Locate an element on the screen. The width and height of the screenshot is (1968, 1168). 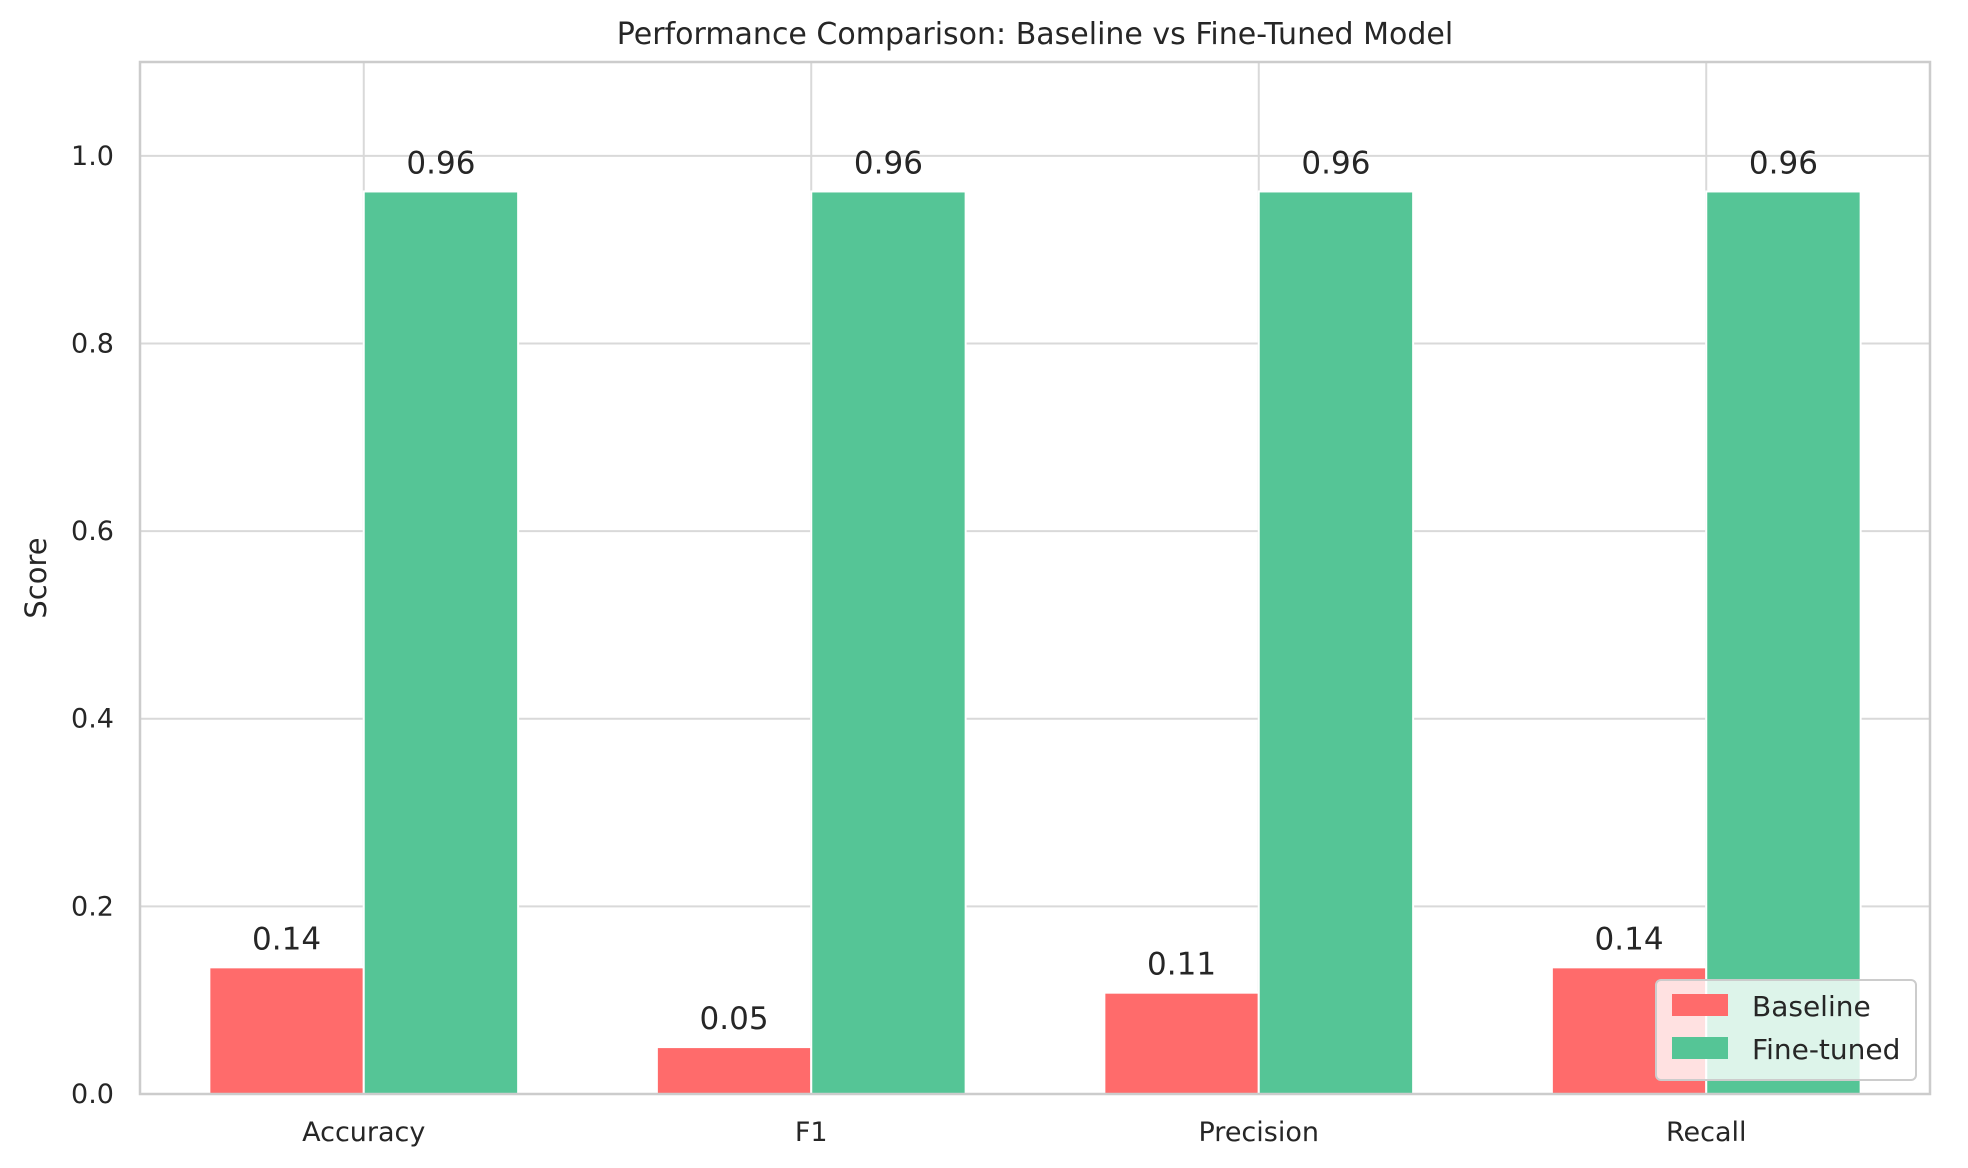
value-label-fine-tuned-recall: 0.96 is located at coordinates (1783, 163).